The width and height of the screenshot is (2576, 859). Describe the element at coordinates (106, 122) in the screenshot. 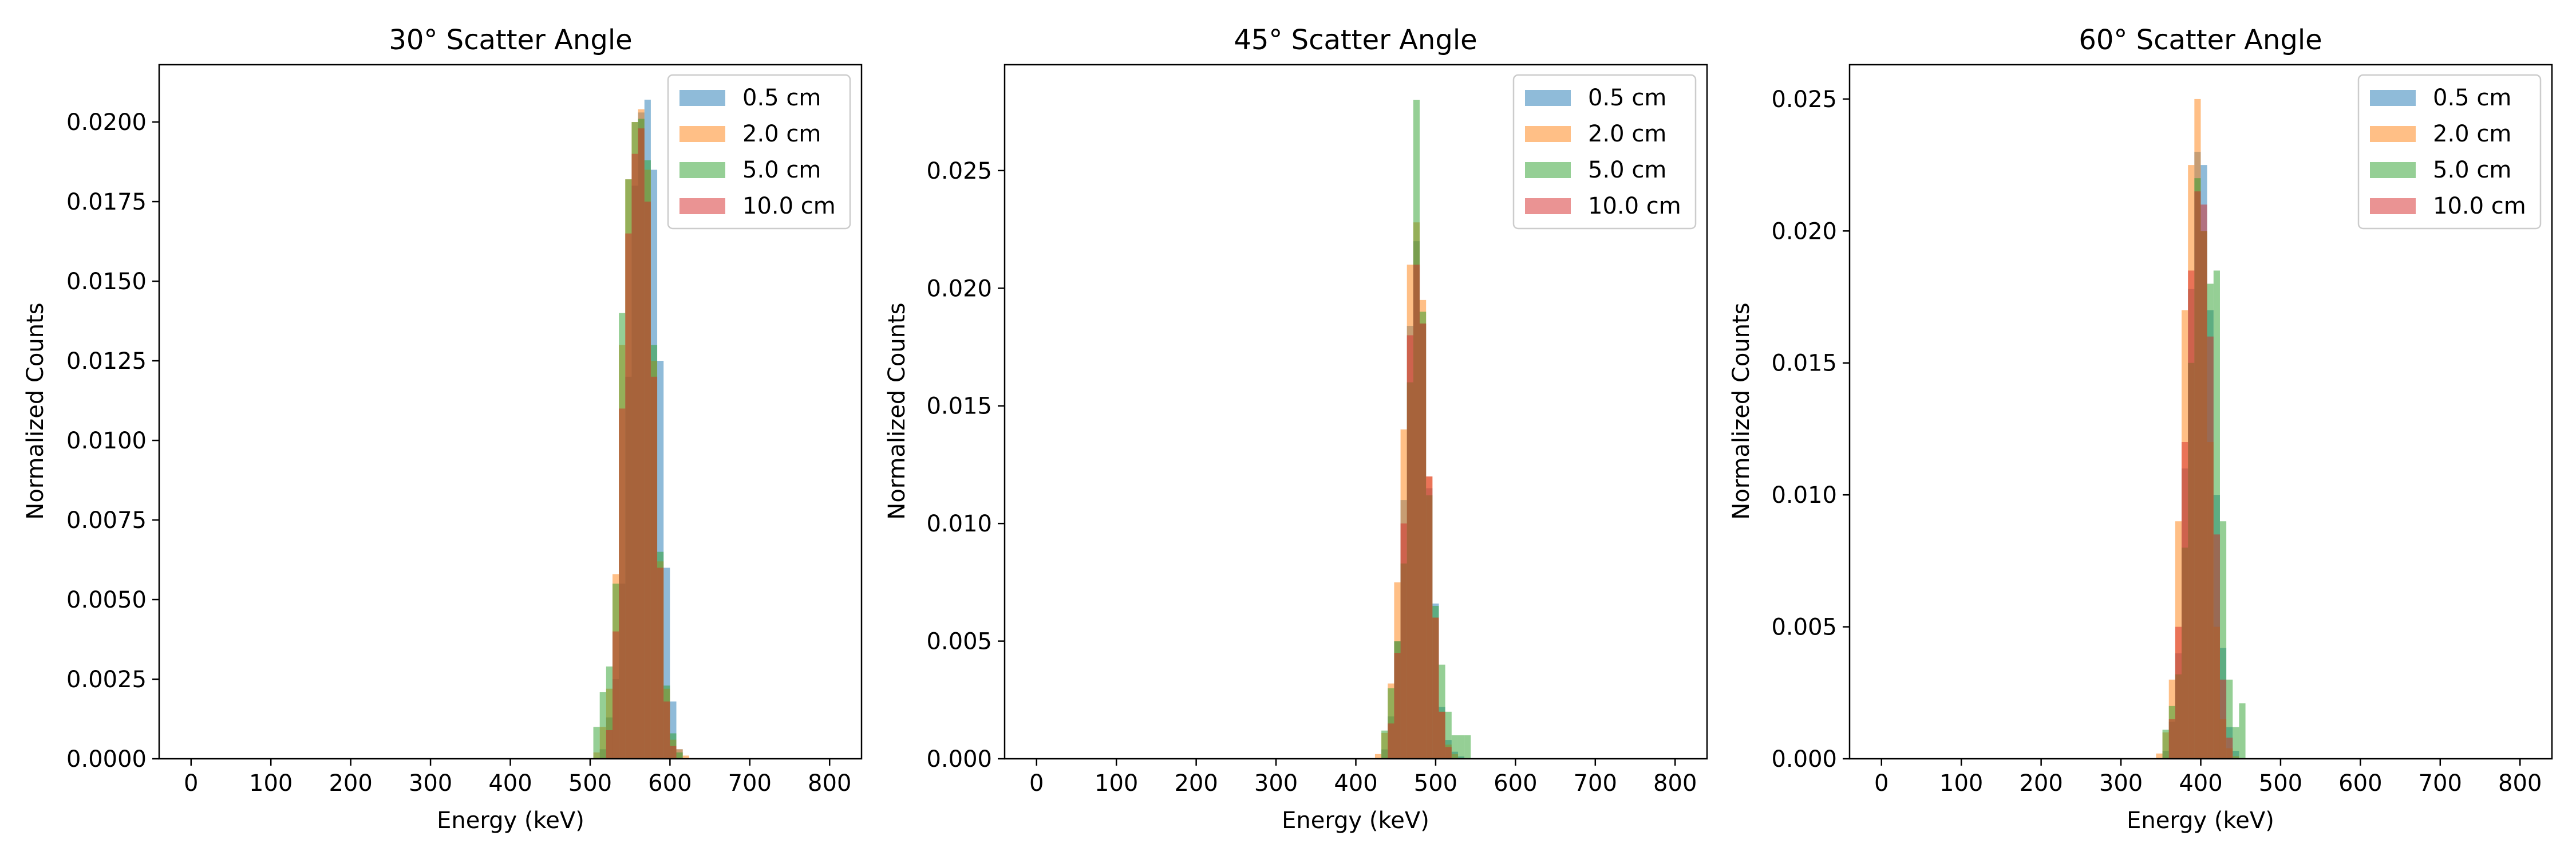

I see `y-tick-label: 0.0200` at that location.